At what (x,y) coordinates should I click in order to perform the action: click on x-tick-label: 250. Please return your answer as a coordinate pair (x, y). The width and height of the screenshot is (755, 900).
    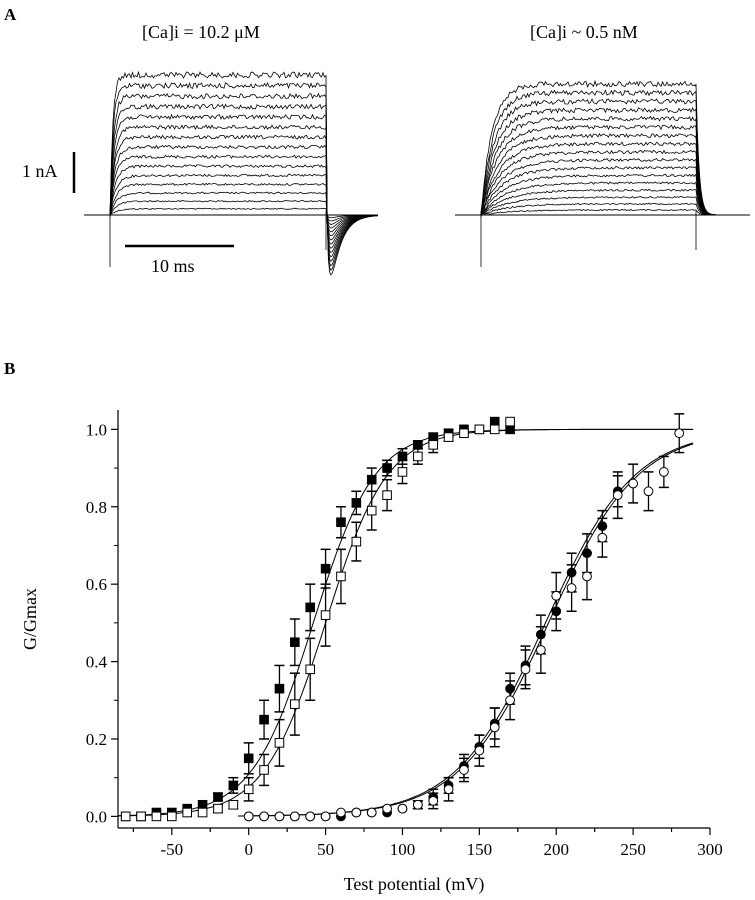
    Looking at the image, I should click on (633, 849).